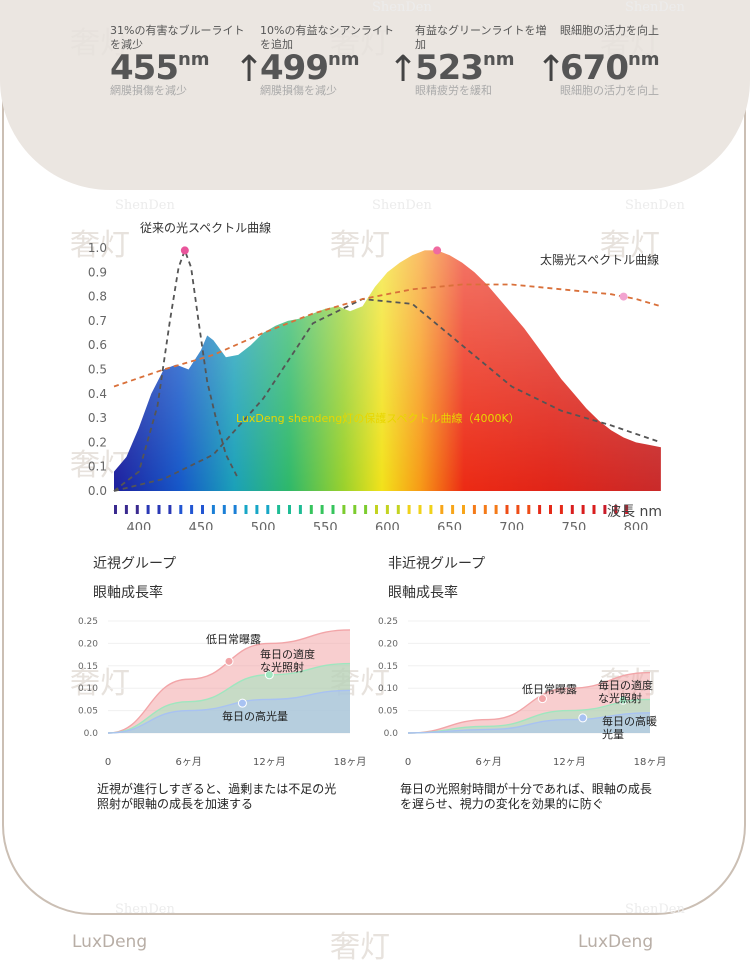 This screenshot has width=750, height=966. What do you see at coordinates (88, 644) in the screenshot?
I see `y-tick-label: 0.20` at bounding box center [88, 644].